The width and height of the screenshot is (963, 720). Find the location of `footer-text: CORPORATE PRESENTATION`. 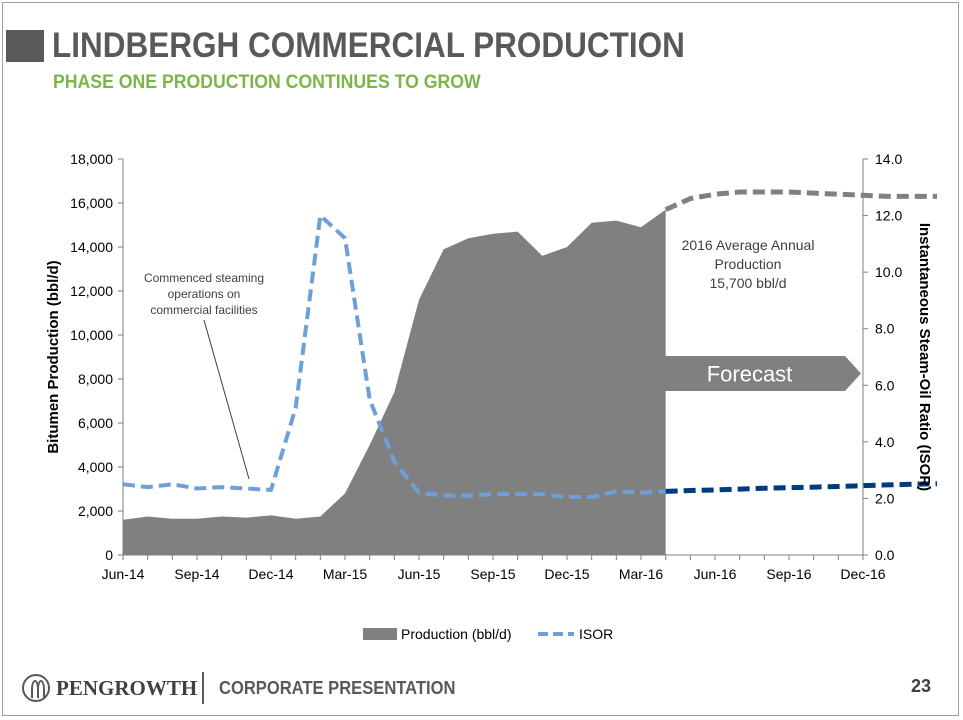

footer-text: CORPORATE PRESENTATION is located at coordinates (337, 688).